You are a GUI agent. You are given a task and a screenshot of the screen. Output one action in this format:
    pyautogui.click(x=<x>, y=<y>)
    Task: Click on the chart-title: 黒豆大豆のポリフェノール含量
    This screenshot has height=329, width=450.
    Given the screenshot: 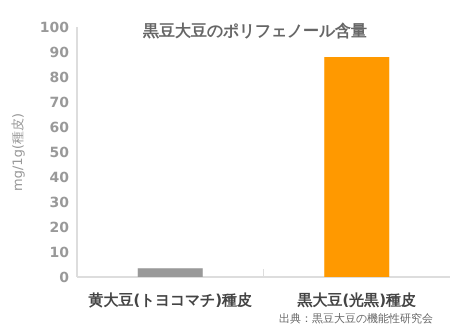 What is the action you would take?
    pyautogui.click(x=254, y=30)
    